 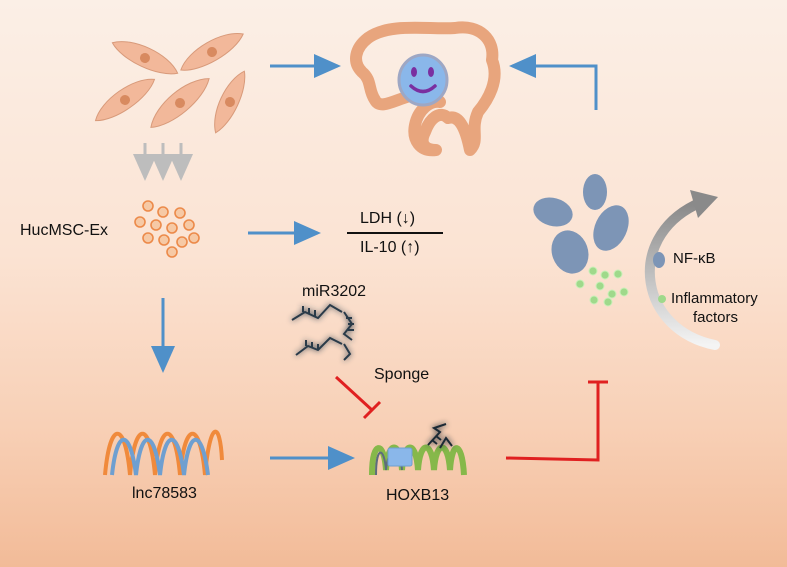 I want to click on mir3202-label: miR3202, so click(x=334, y=291).